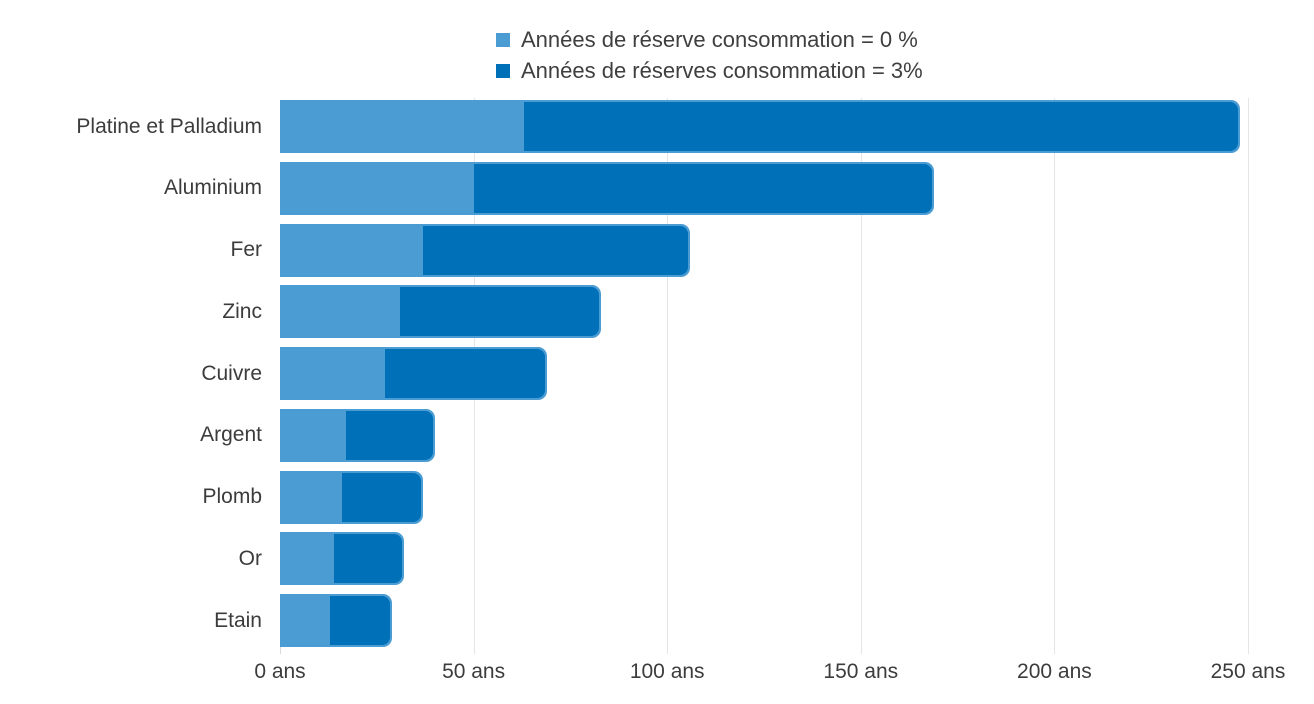  I want to click on x-axis-tick-label: 250 ans, so click(1248, 671).